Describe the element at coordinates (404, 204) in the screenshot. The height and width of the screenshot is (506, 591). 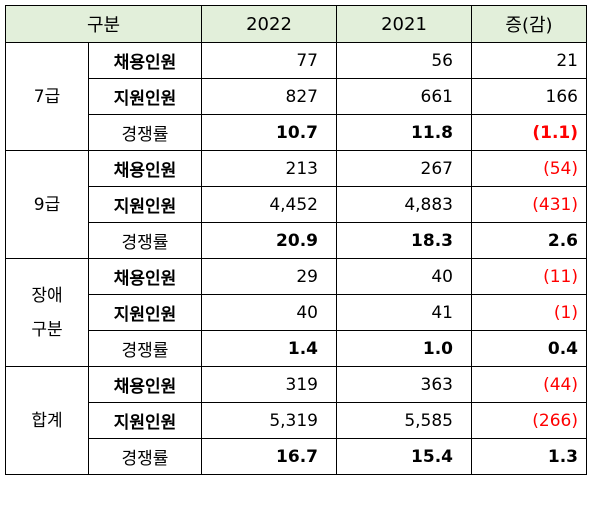
I see `year-2021-value: 4,883` at that location.